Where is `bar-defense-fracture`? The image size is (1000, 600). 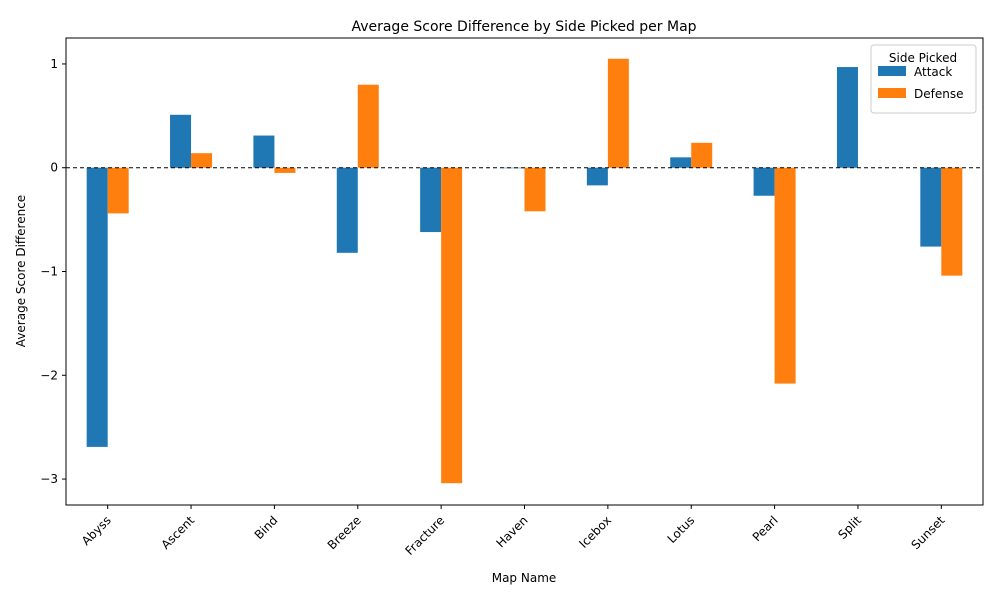
bar-defense-fracture is located at coordinates (452, 325).